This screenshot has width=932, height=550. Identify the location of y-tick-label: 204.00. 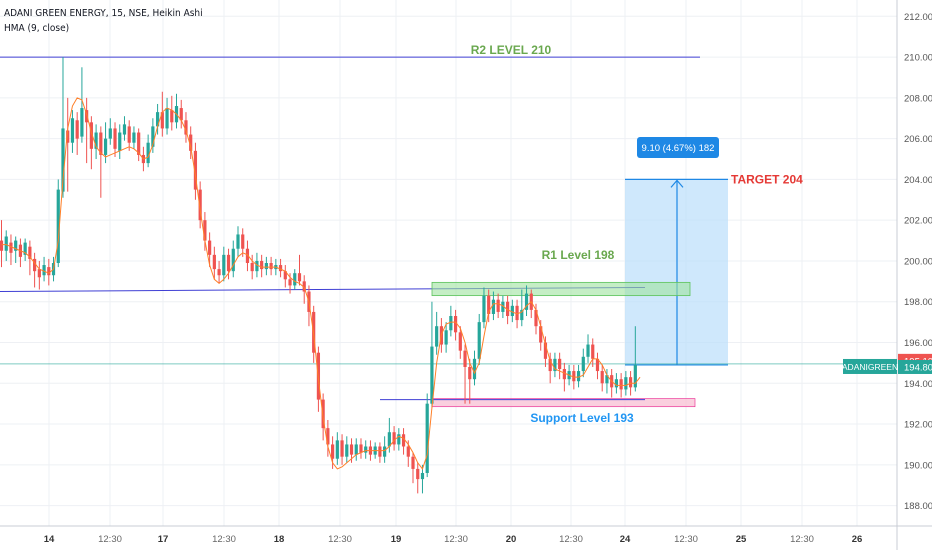
(918, 180).